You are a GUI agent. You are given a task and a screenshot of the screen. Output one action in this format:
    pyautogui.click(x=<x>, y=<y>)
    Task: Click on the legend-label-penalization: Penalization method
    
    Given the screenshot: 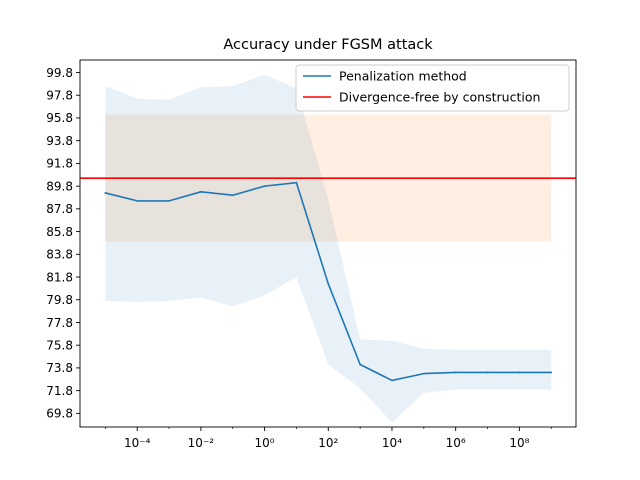 What is the action you would take?
    pyautogui.click(x=403, y=76)
    